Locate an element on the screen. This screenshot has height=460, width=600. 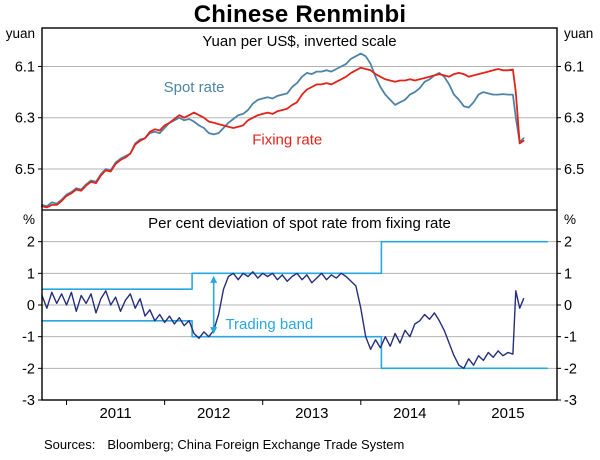
y-axis-label-right: 2 is located at coordinates (568, 243).